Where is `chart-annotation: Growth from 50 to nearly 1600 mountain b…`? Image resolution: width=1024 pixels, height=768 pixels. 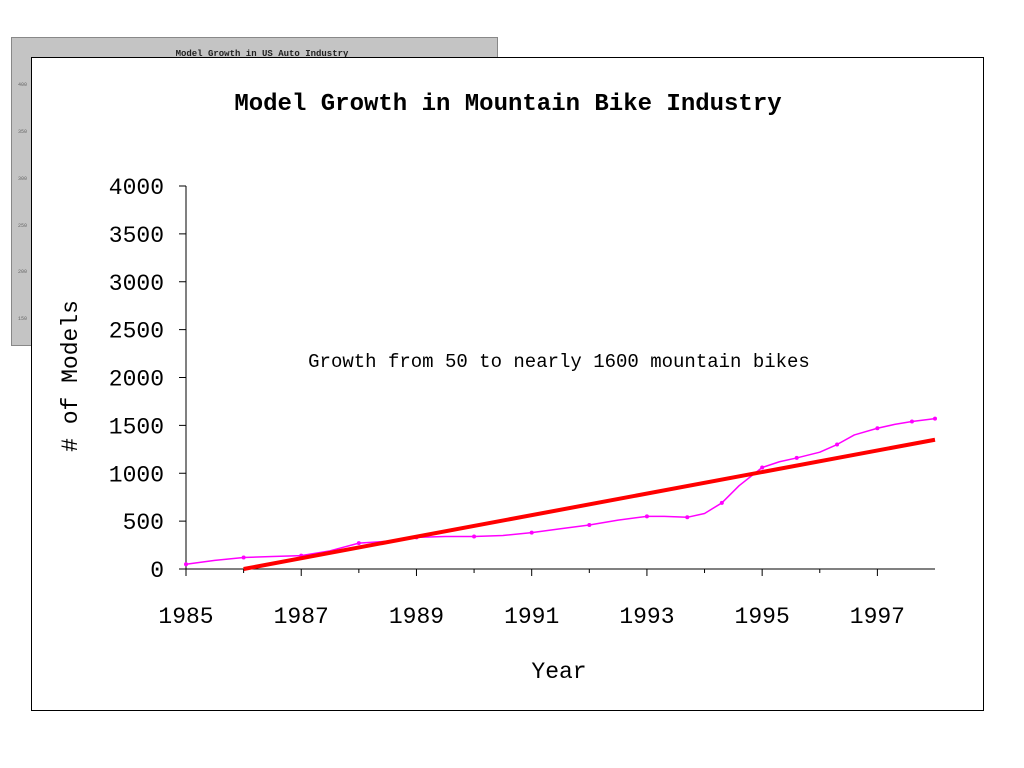
chart-annotation: Growth from 50 to nearly 1600 mountain b… is located at coordinates (559, 362).